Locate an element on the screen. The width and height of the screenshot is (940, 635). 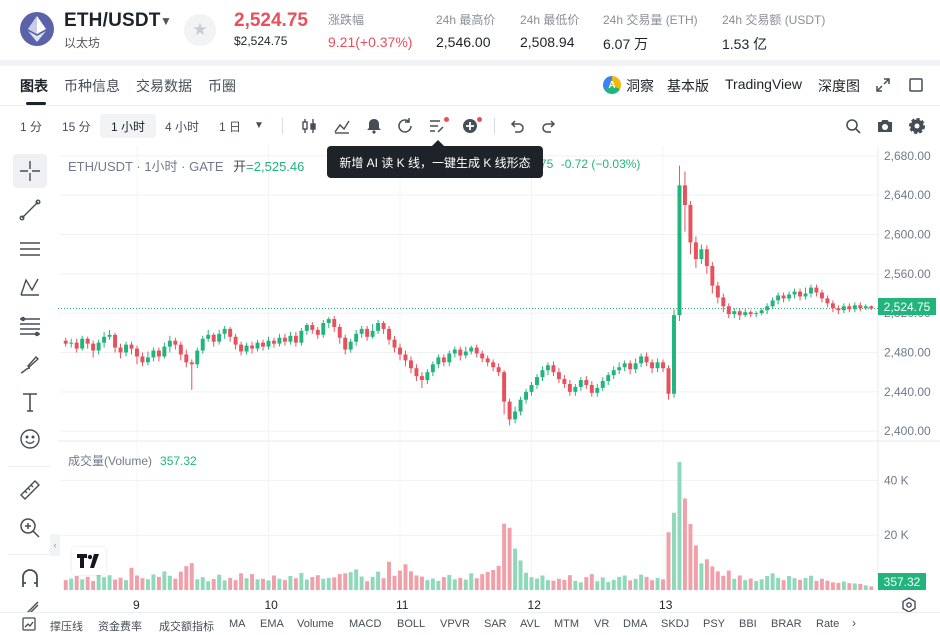
collapse-sidebar-icon: ‹ is located at coordinates (55, 545).